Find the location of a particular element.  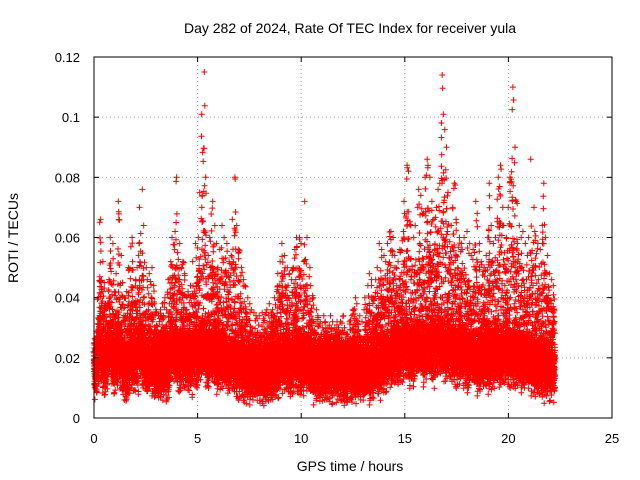

y-tick-label: 0.12 is located at coordinates (67, 57).